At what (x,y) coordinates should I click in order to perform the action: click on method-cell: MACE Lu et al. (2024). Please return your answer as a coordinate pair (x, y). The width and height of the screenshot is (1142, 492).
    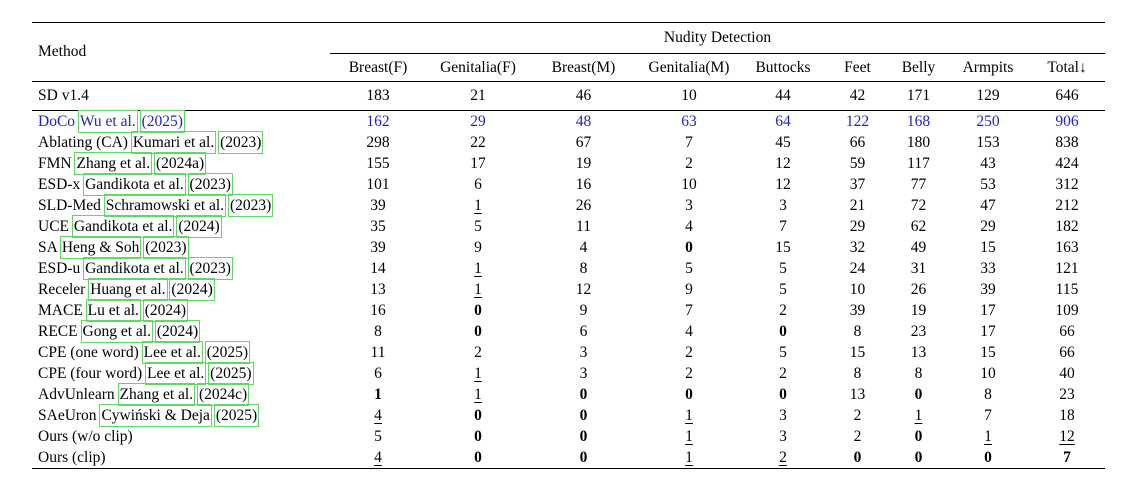
    Looking at the image, I should click on (181, 310).